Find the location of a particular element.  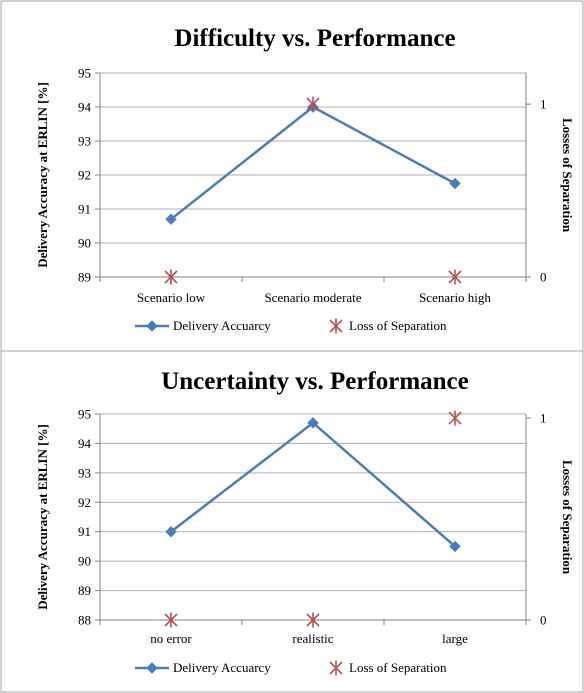

x-tick-label: Scenario low is located at coordinates (171, 297).